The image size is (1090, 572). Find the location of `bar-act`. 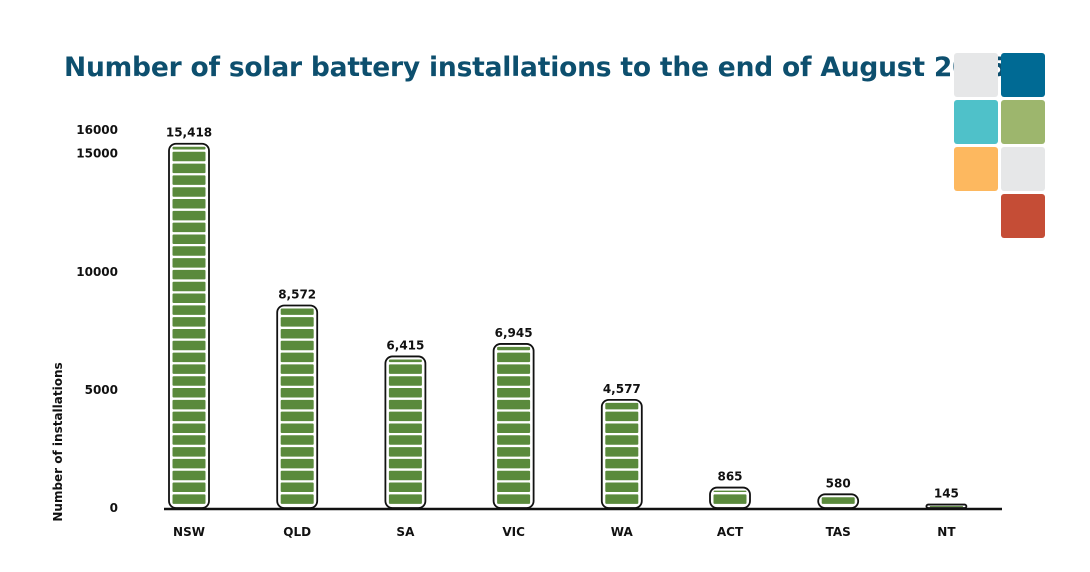

bar-act is located at coordinates (730, 497).